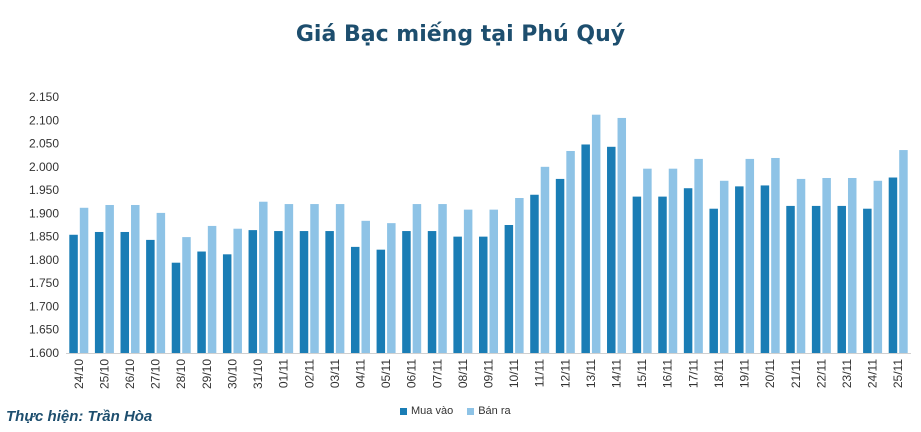  I want to click on x-tick-label: 02/11, so click(309, 373).